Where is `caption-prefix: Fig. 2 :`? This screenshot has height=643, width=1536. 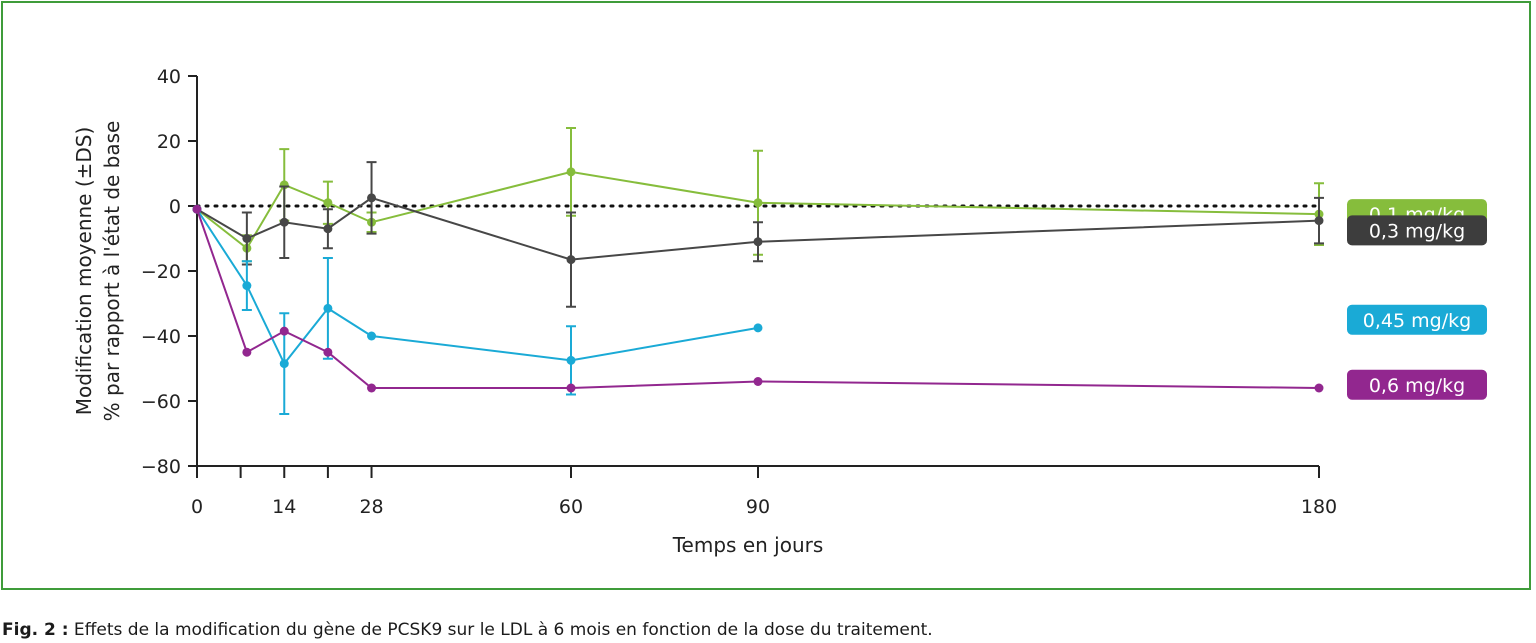 caption-prefix: Fig. 2 : is located at coordinates (35, 630).